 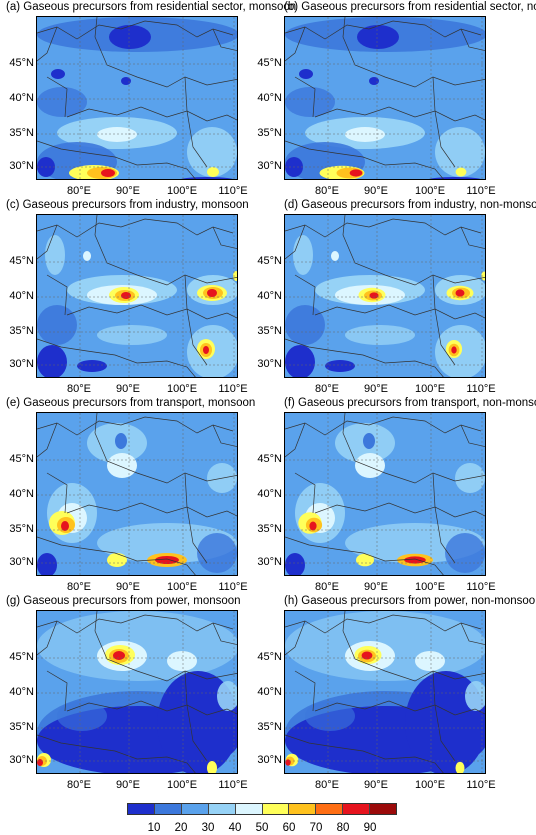 What do you see at coordinates (385, 98) in the screenshot?
I see `map-panel-residential-non-monsoon` at bounding box center [385, 98].